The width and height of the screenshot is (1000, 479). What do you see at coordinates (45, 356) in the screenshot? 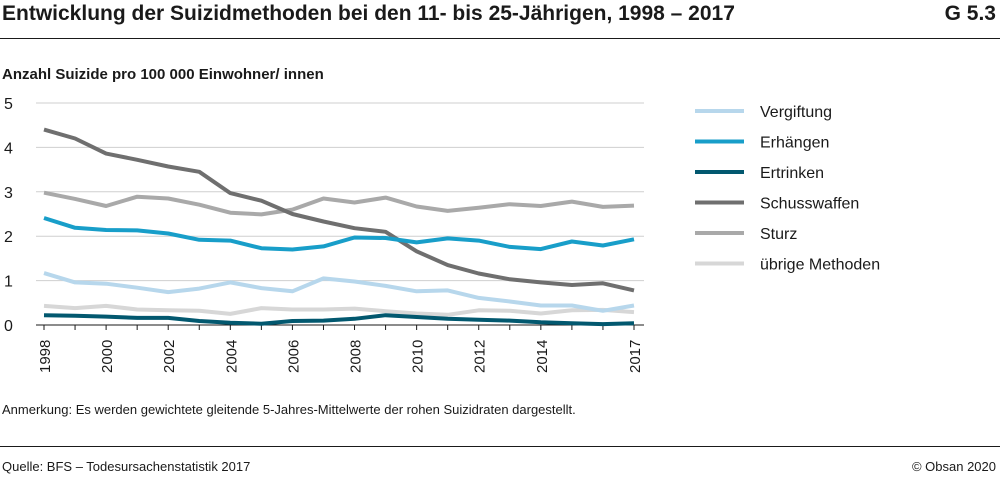
I see `x-tick-label: 1998` at bounding box center [45, 356].